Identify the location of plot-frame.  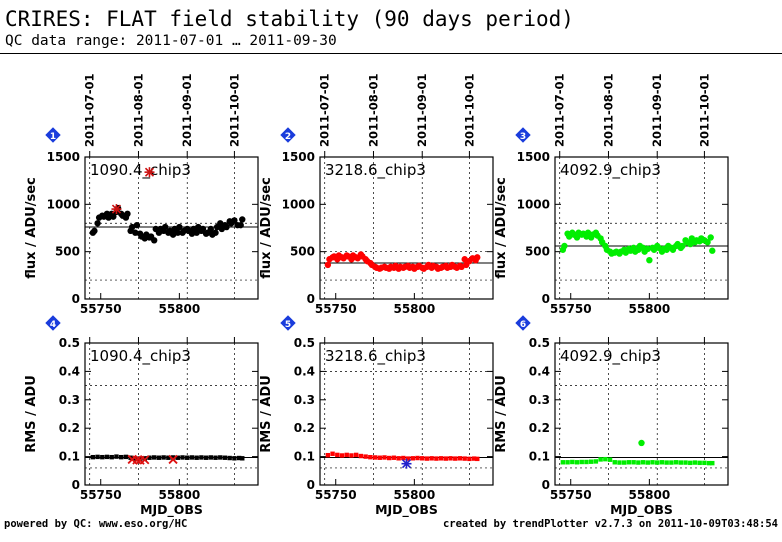
(171, 414).